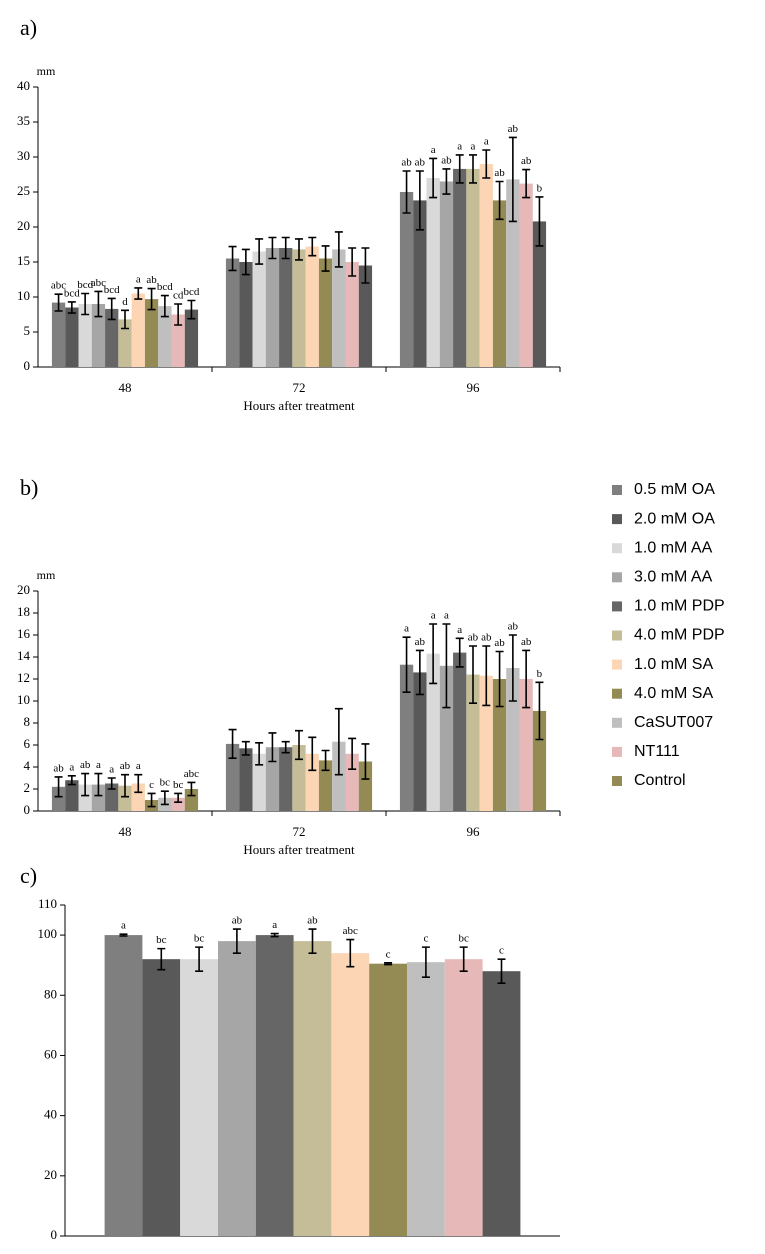 This screenshot has height=1254, width=765. Describe the element at coordinates (50, 1053) in the screenshot. I see `y-tick-label: 60` at that location.